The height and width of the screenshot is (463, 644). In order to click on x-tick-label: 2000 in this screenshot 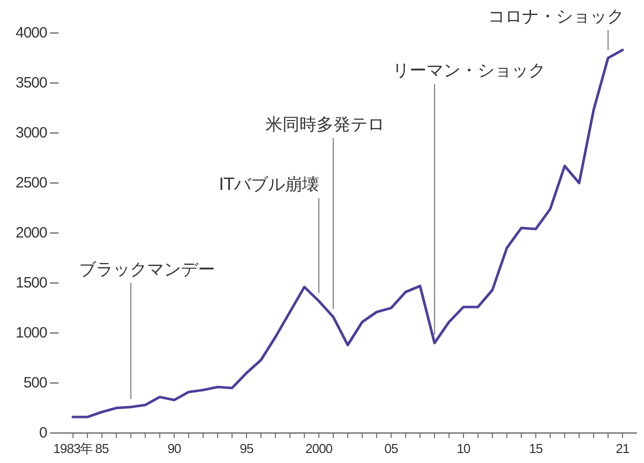, I will do `click(319, 448)`.